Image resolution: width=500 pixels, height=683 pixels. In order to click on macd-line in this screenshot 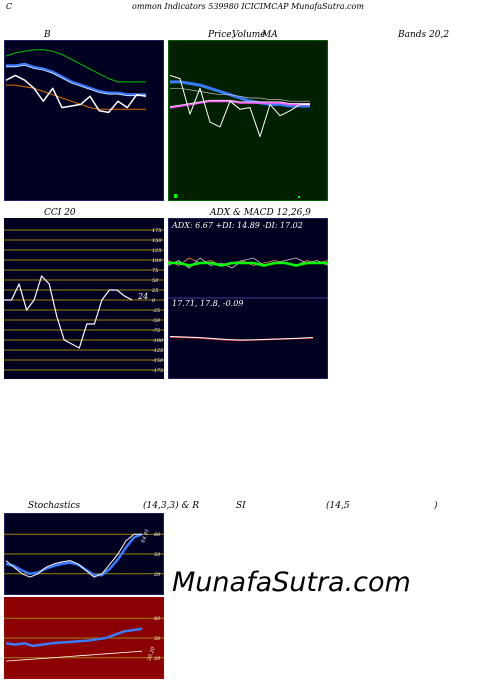, I will do `click(241, 338)`.